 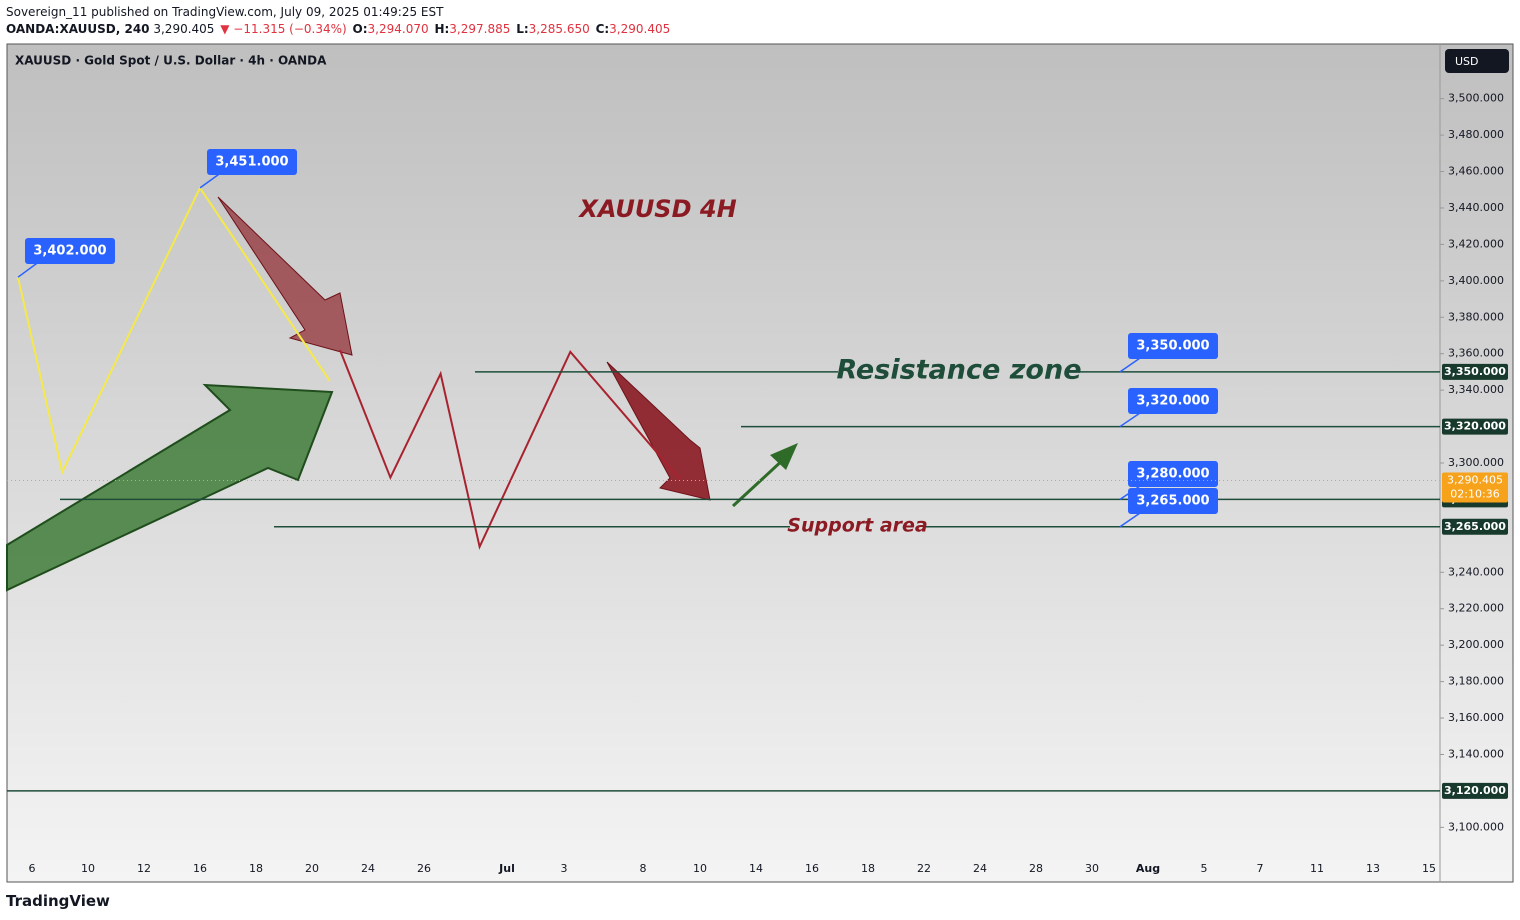 What do you see at coordinates (1476, 243) in the screenshot?
I see `y-tick-label: 3,420.000` at bounding box center [1476, 243].